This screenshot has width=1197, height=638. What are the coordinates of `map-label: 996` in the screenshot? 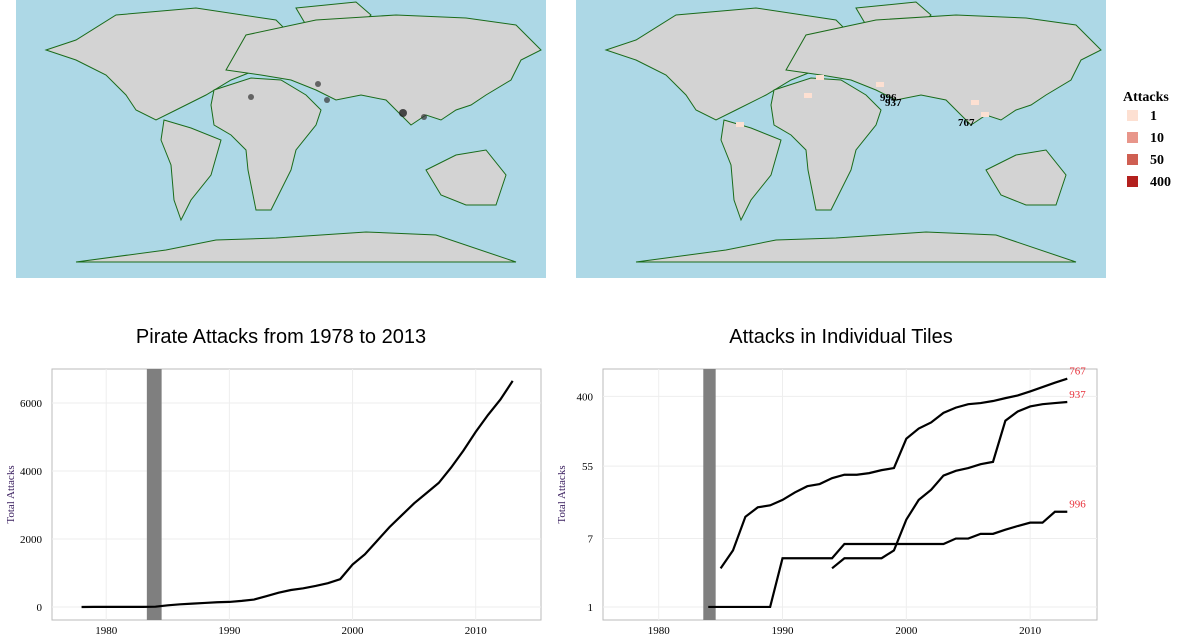 It's located at (888, 98).